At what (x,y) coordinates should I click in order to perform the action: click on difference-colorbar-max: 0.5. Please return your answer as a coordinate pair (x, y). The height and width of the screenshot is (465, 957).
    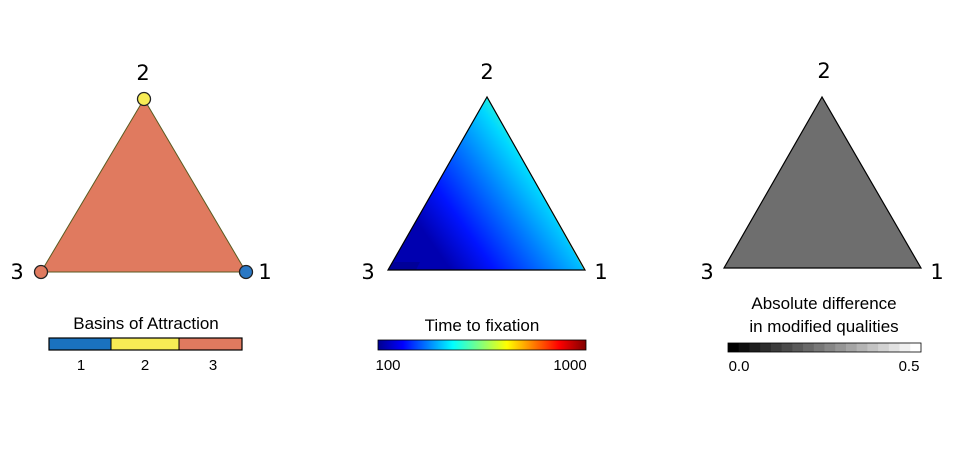
    Looking at the image, I should click on (909, 366).